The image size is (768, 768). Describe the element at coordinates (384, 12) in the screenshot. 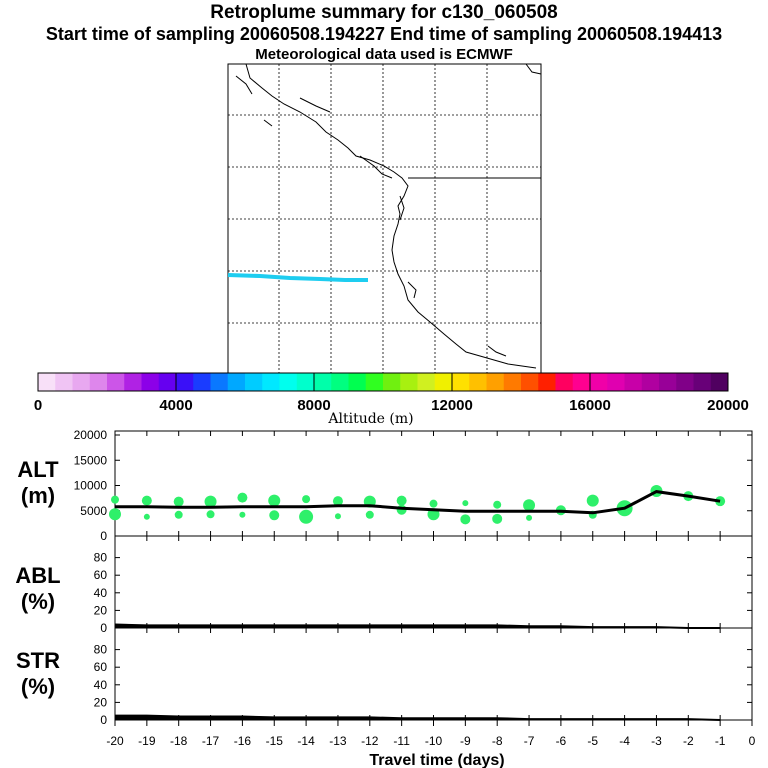

I see `chart-title: Retroplume summary for c130_060508` at that location.